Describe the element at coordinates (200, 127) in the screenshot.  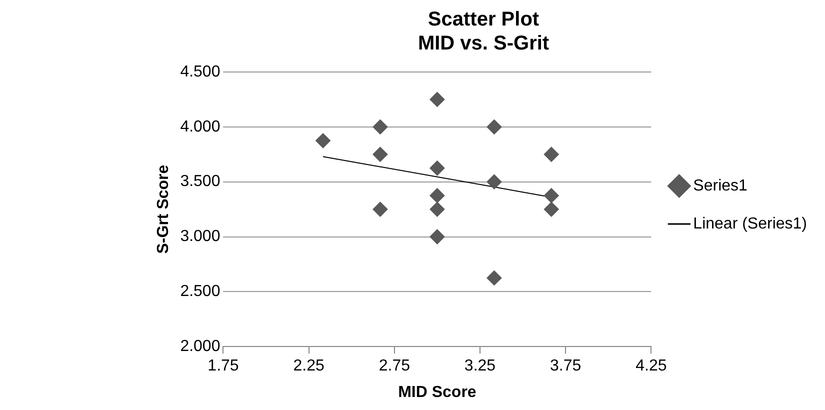
I see `y-tick-label: 4.000` at that location.